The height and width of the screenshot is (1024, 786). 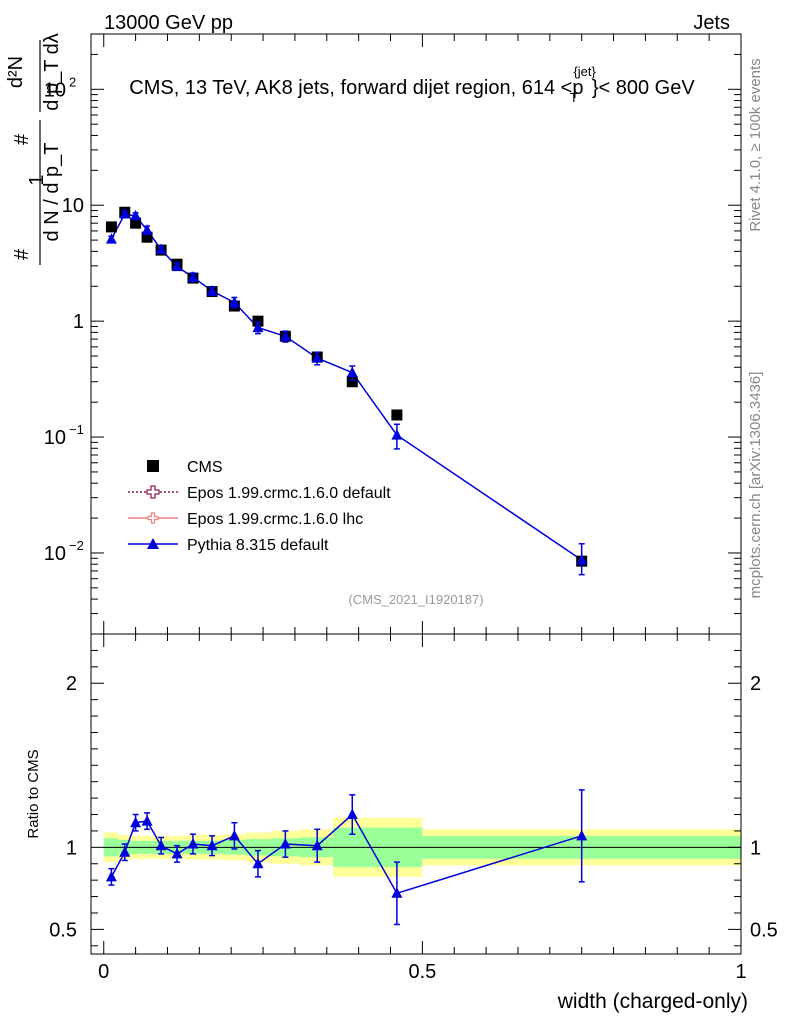 I want to click on analysis-id-label: (CMS_2021_I1920187), so click(x=415, y=599).